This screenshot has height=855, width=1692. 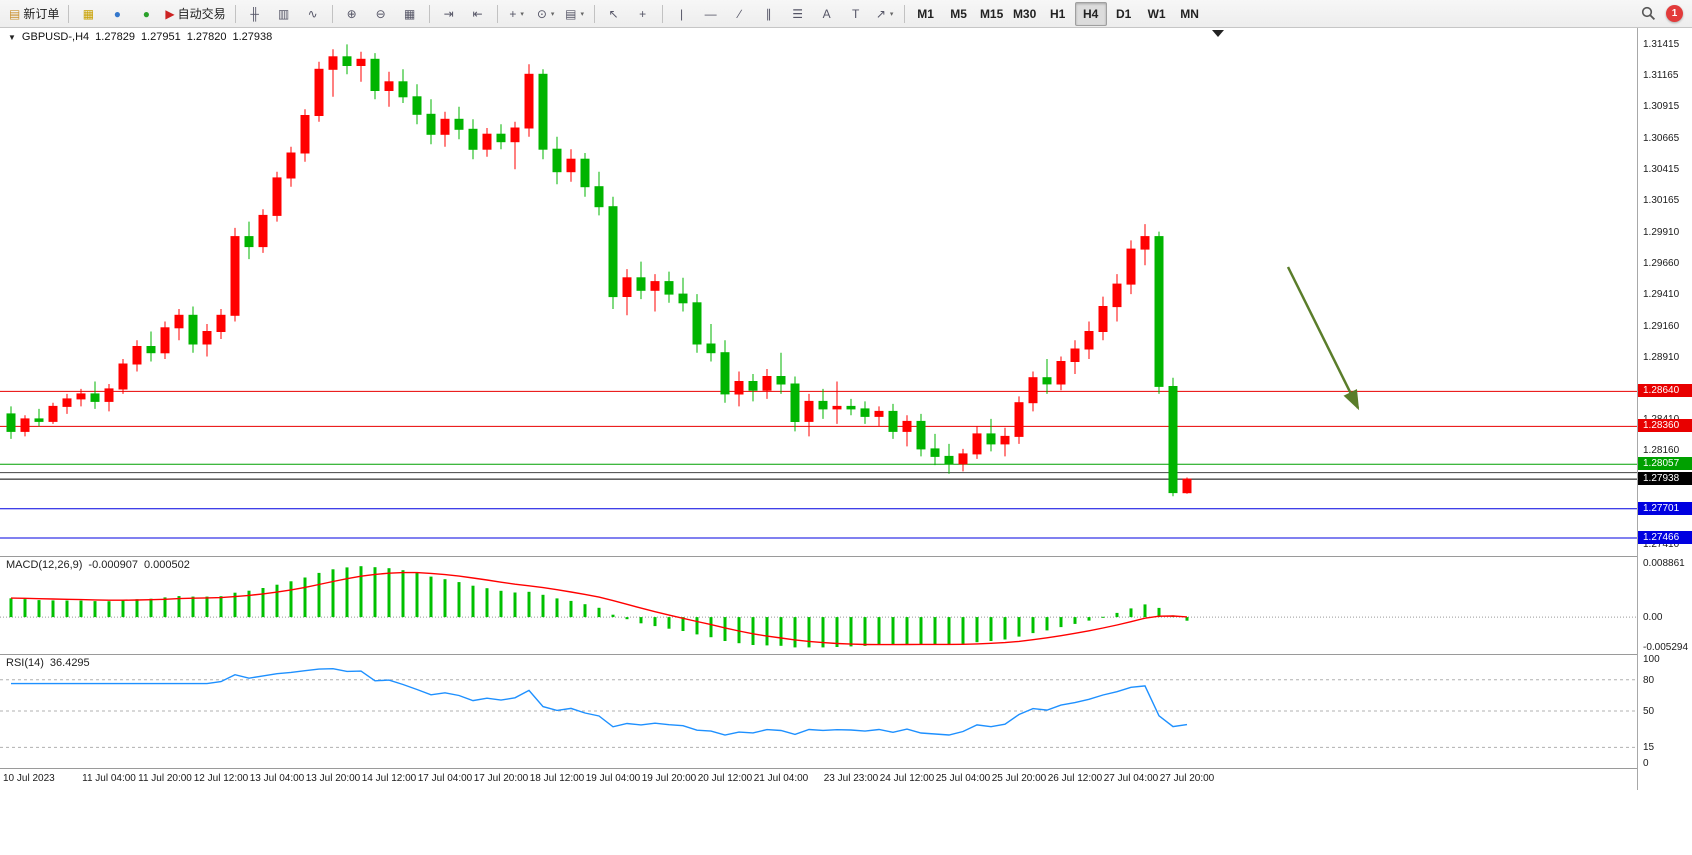 What do you see at coordinates (643, 14) in the screenshot?
I see `crosshair-button: +` at bounding box center [643, 14].